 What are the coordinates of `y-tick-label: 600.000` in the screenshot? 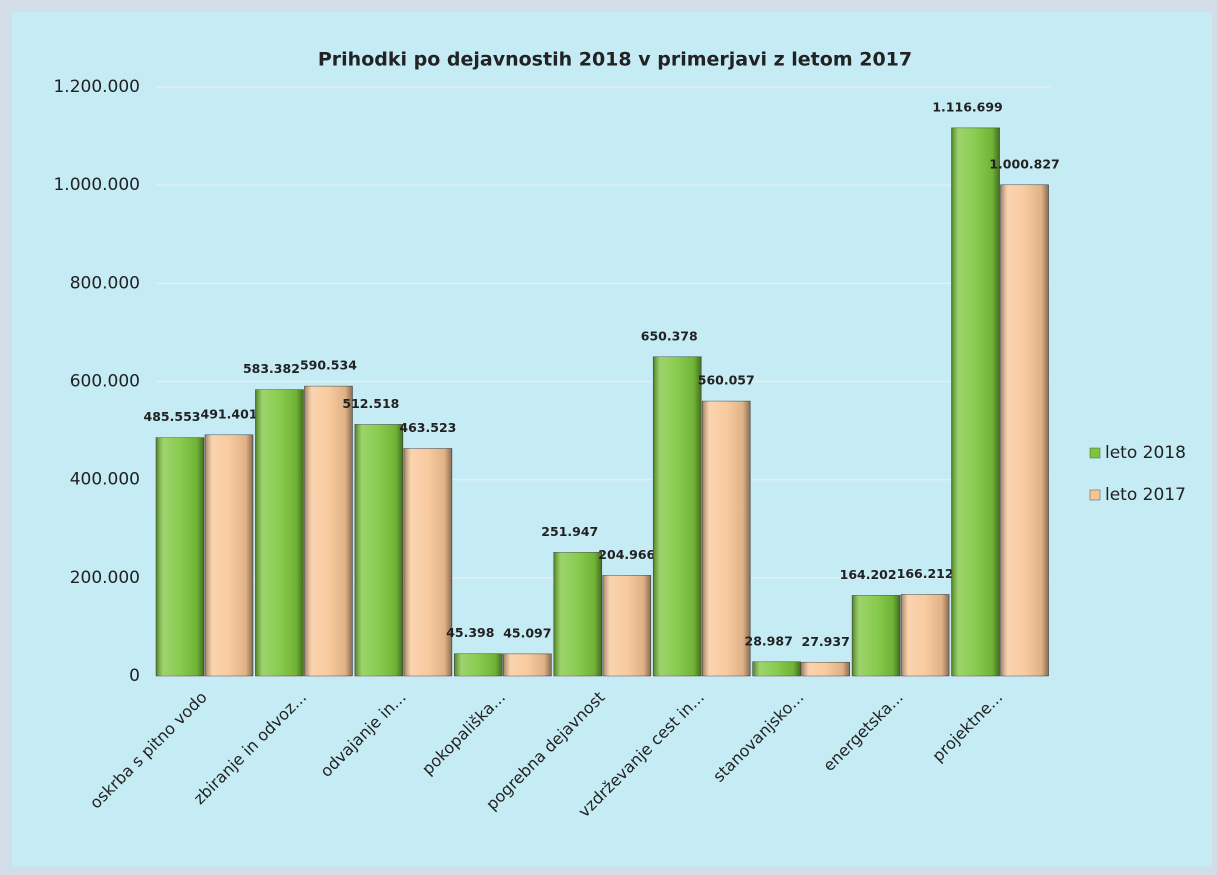 It's located at (105, 382).